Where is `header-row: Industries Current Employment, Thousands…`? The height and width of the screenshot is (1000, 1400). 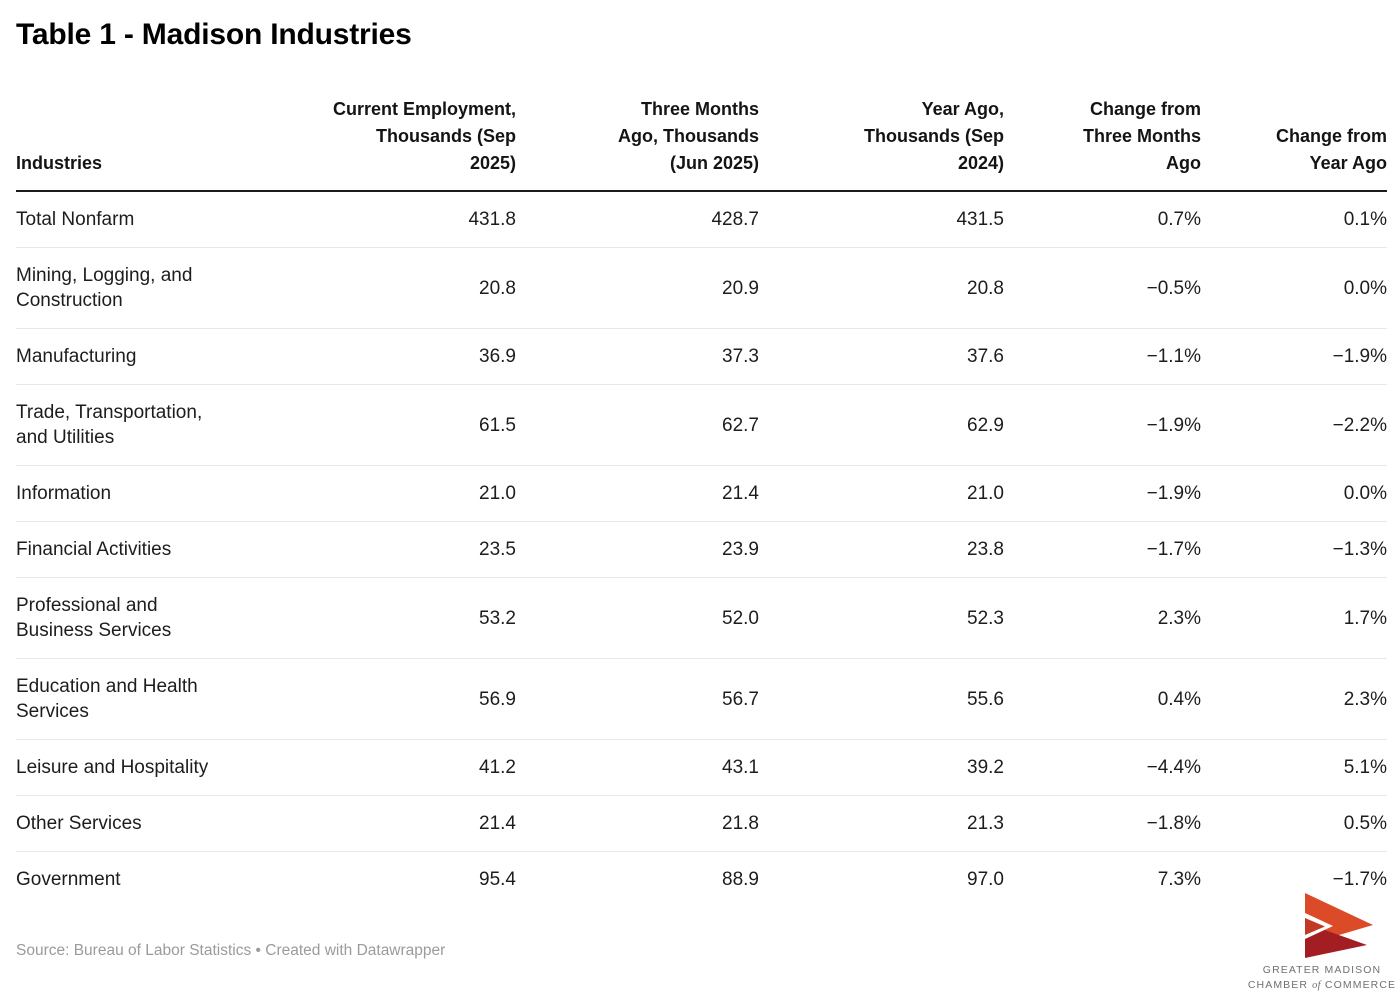 header-row: Industries Current Employment, Thousands… is located at coordinates (701, 144).